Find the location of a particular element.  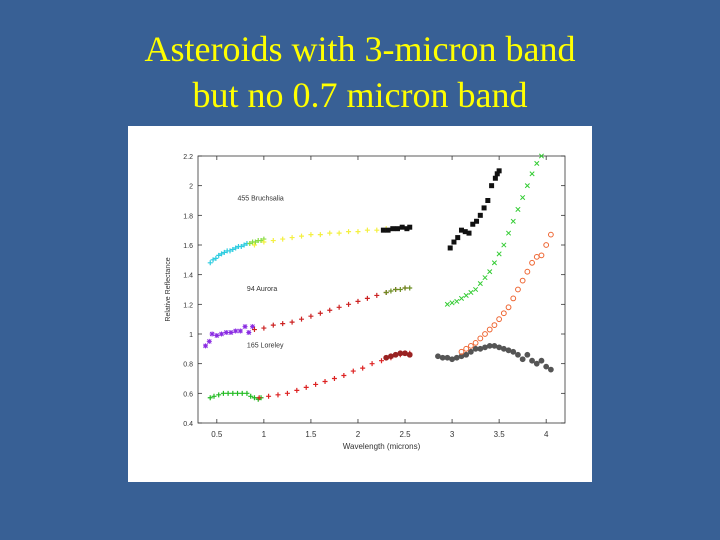

x-tick-label: 1.5 is located at coordinates (311, 434).